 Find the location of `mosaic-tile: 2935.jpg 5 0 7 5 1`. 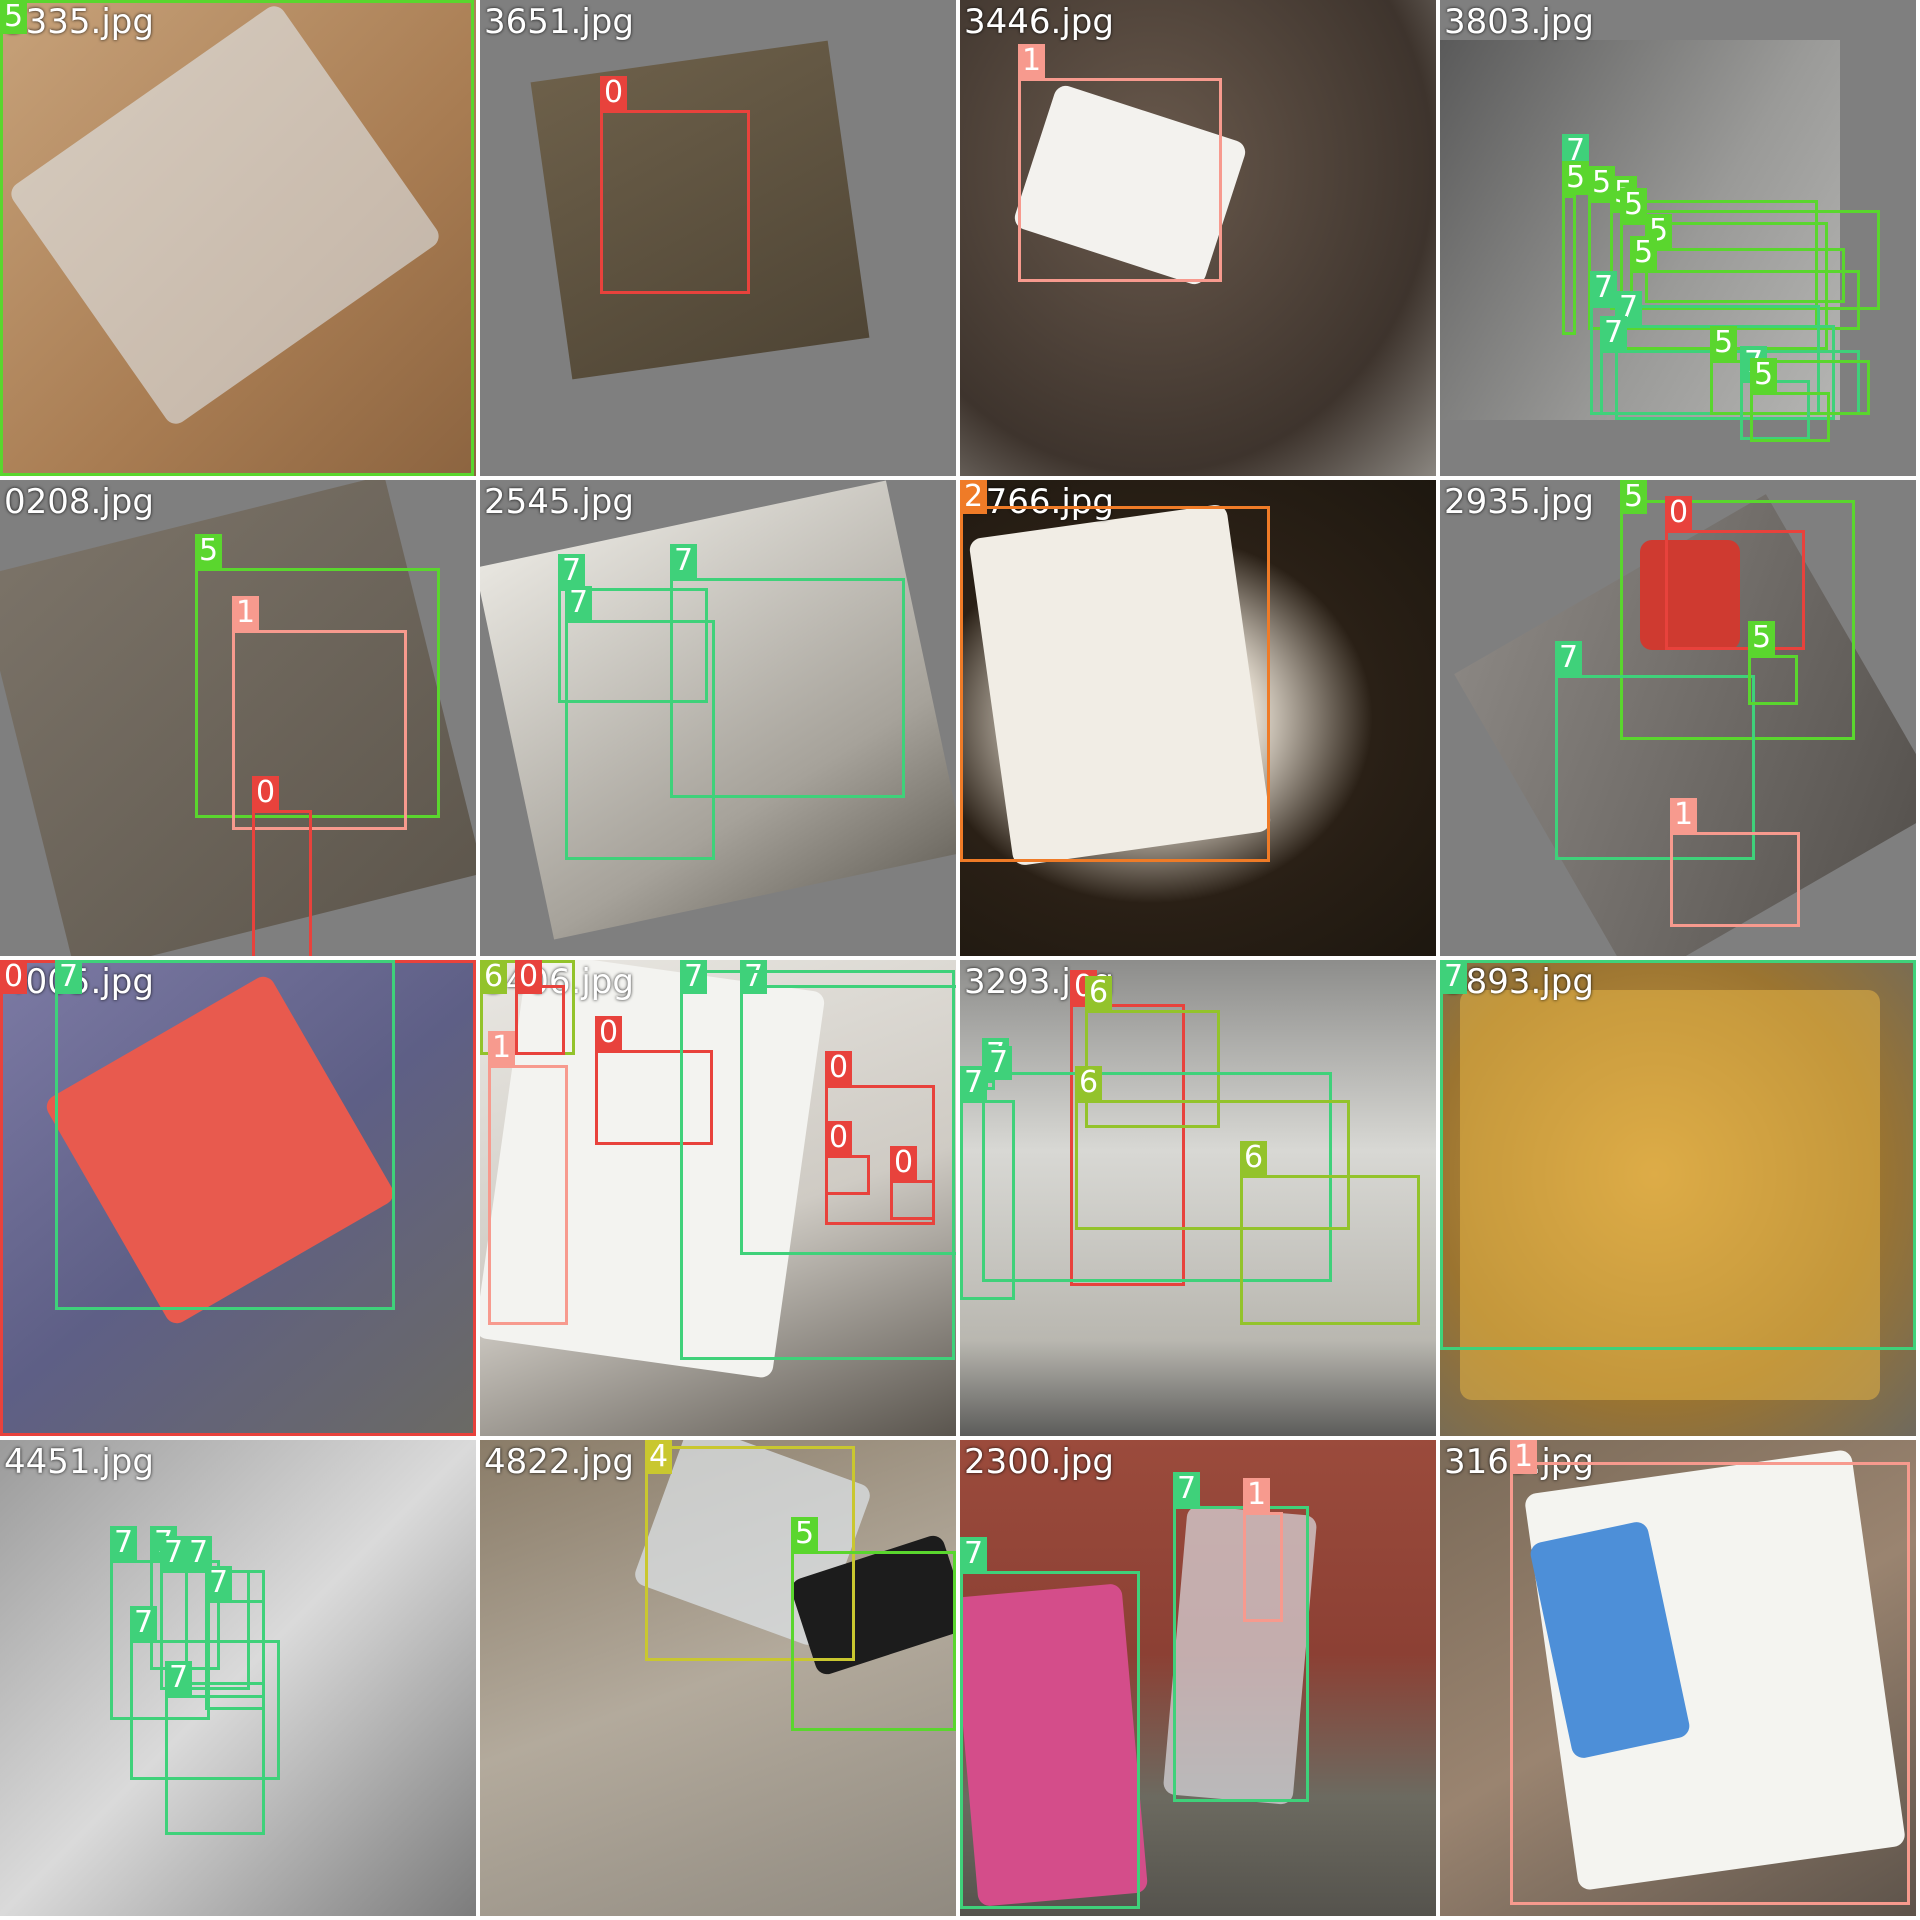

mosaic-tile: 2935.jpg 5 0 7 5 1 is located at coordinates (1678, 718).